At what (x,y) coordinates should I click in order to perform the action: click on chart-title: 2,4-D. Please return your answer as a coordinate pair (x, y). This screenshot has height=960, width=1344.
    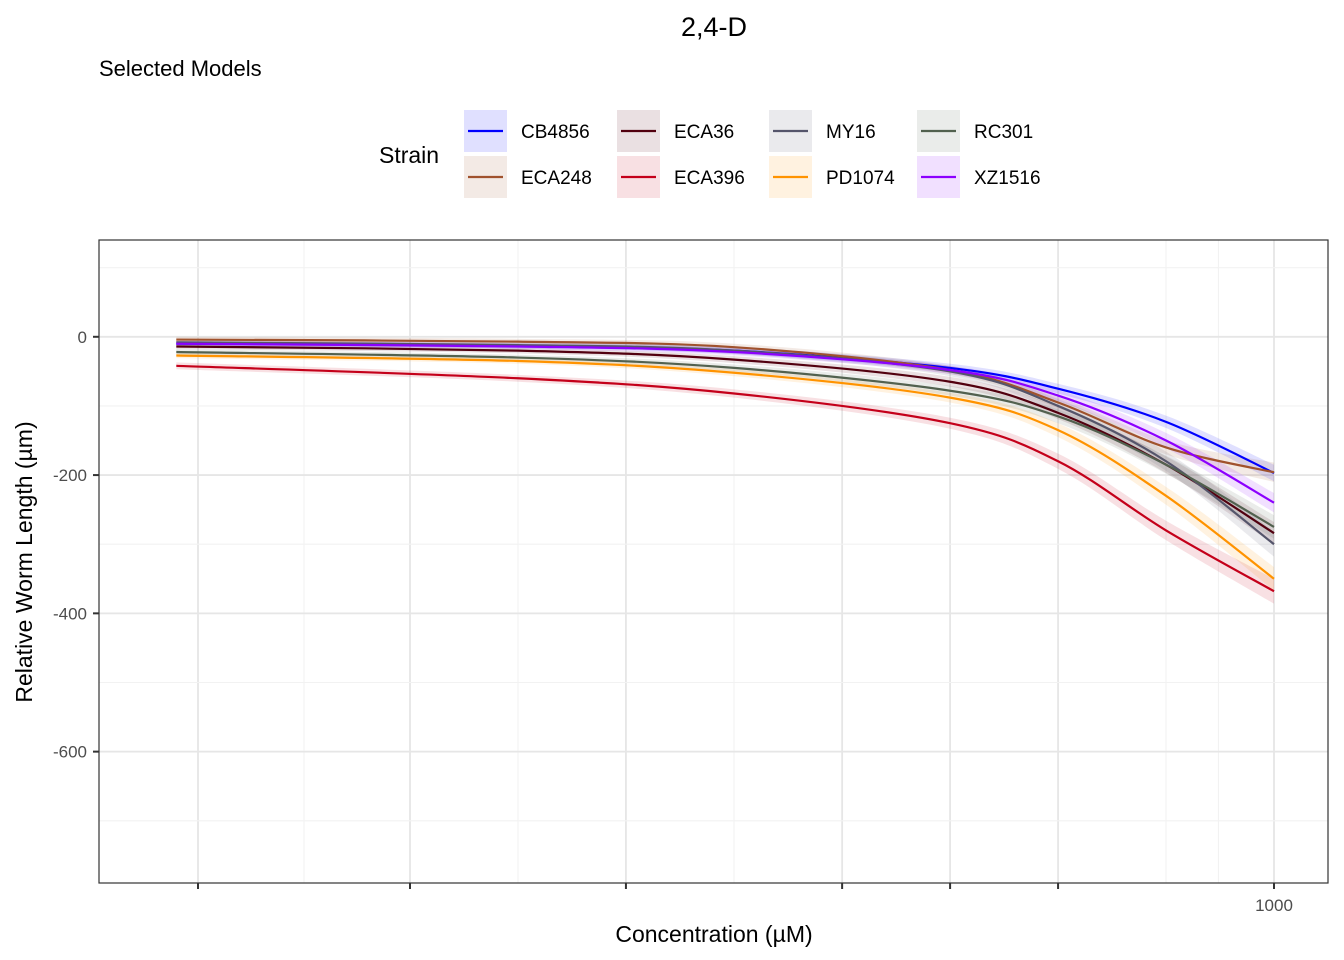
    Looking at the image, I should click on (714, 27).